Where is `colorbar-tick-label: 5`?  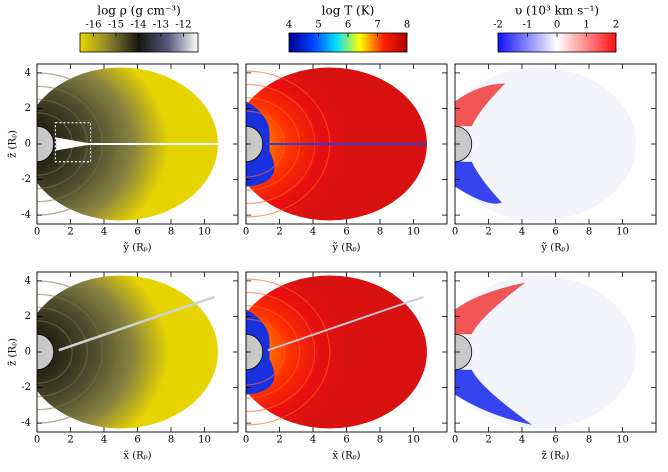 colorbar-tick-label: 5 is located at coordinates (318, 25).